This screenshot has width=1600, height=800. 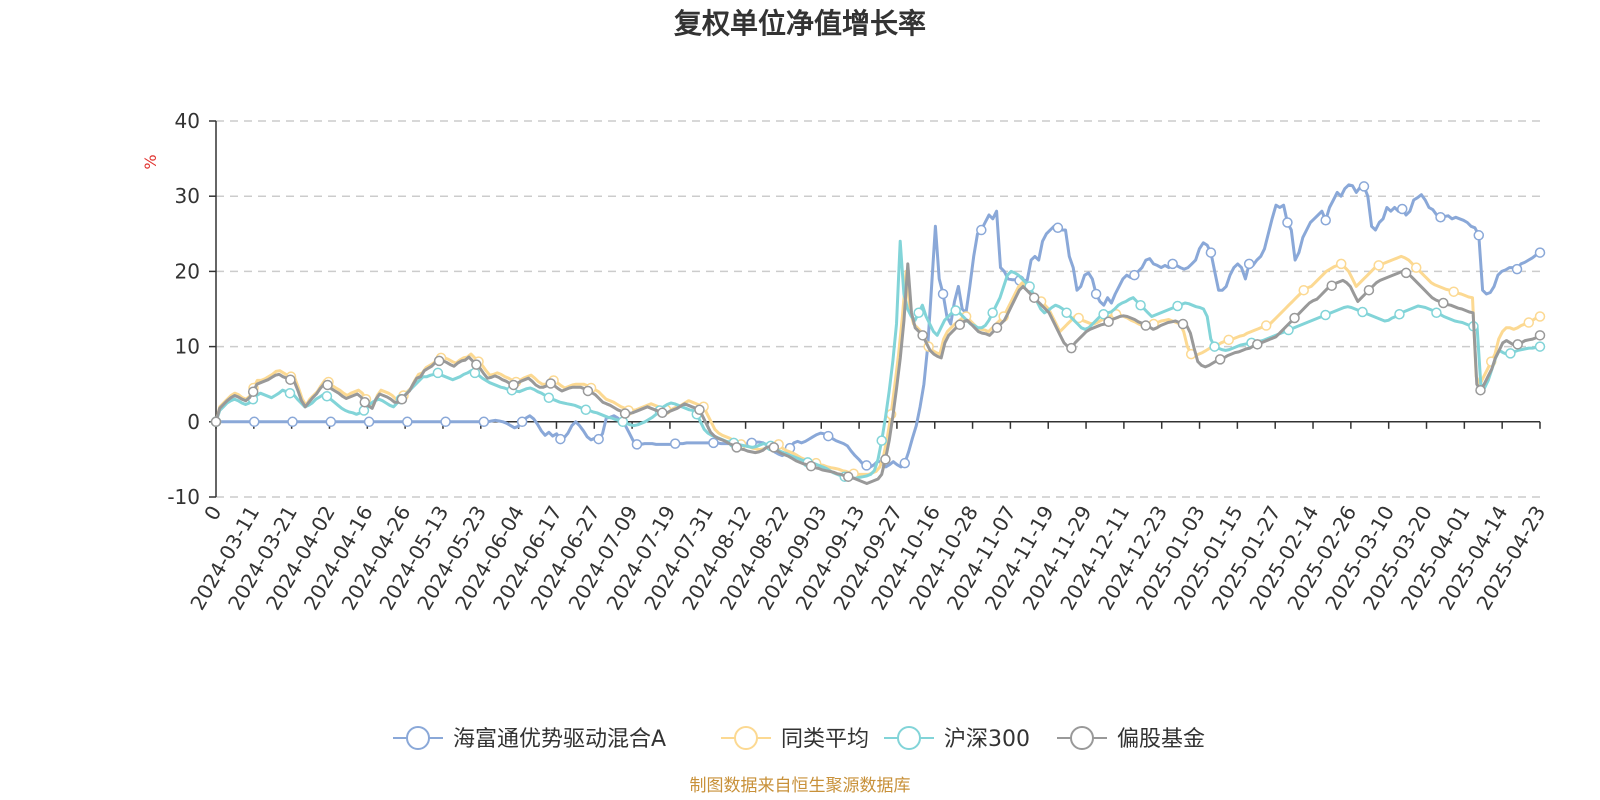 I want to click on source-note: 制图数据来自恒生聚源数据库, so click(x=800, y=786).